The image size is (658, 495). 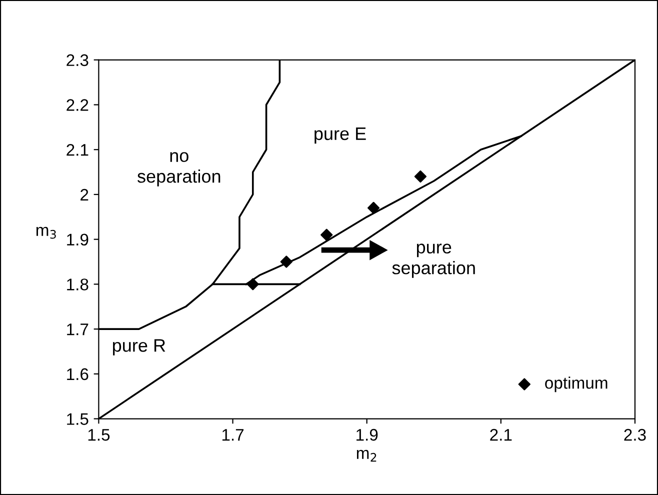 What do you see at coordinates (366, 456) in the screenshot?
I see `x-axis-title: m$_{2}$` at bounding box center [366, 456].